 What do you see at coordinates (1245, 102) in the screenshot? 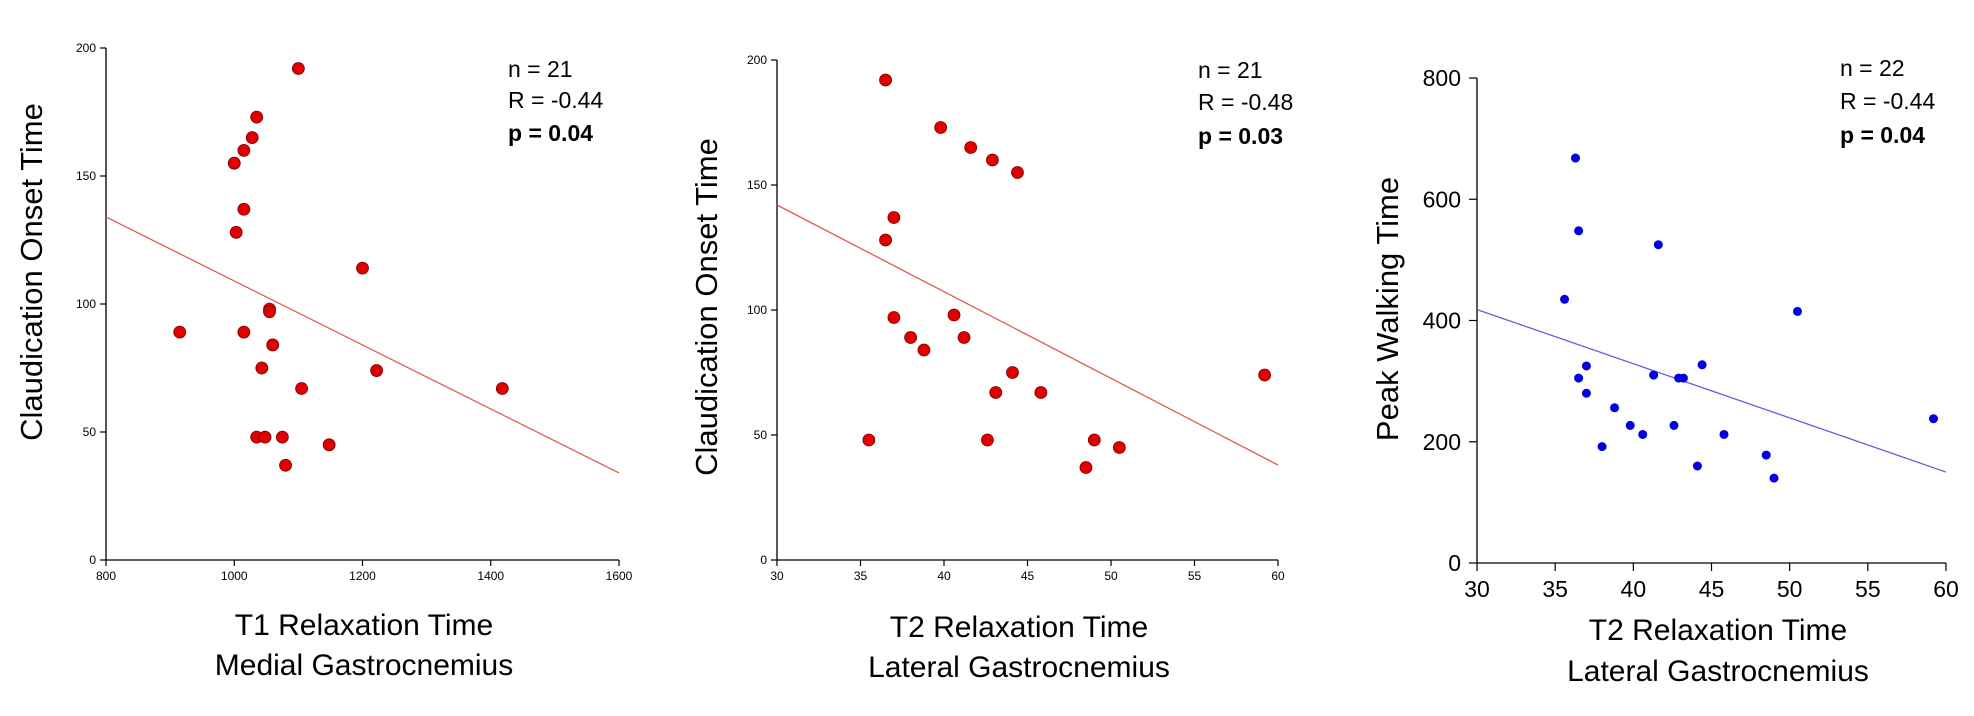
I see `chart-2-stat-r: R = -0.48` at bounding box center [1245, 102].